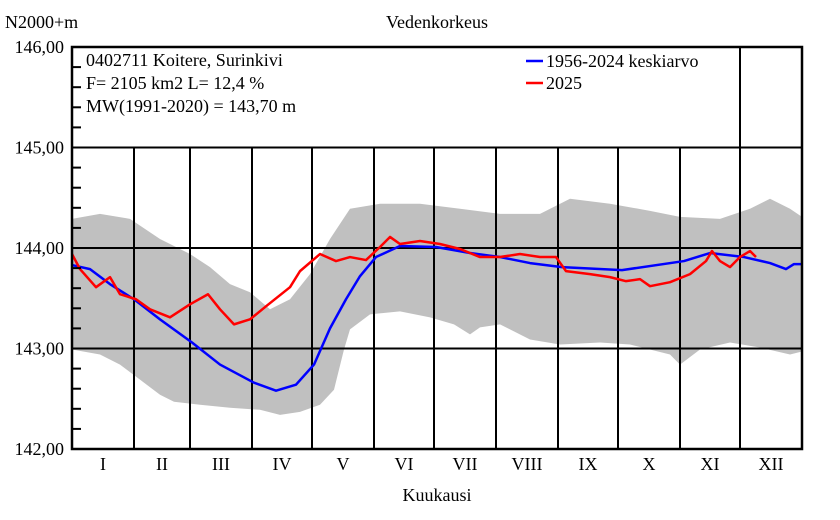  What do you see at coordinates (40, 248) in the screenshot?
I see `y-tick-label: 144,00` at bounding box center [40, 248].